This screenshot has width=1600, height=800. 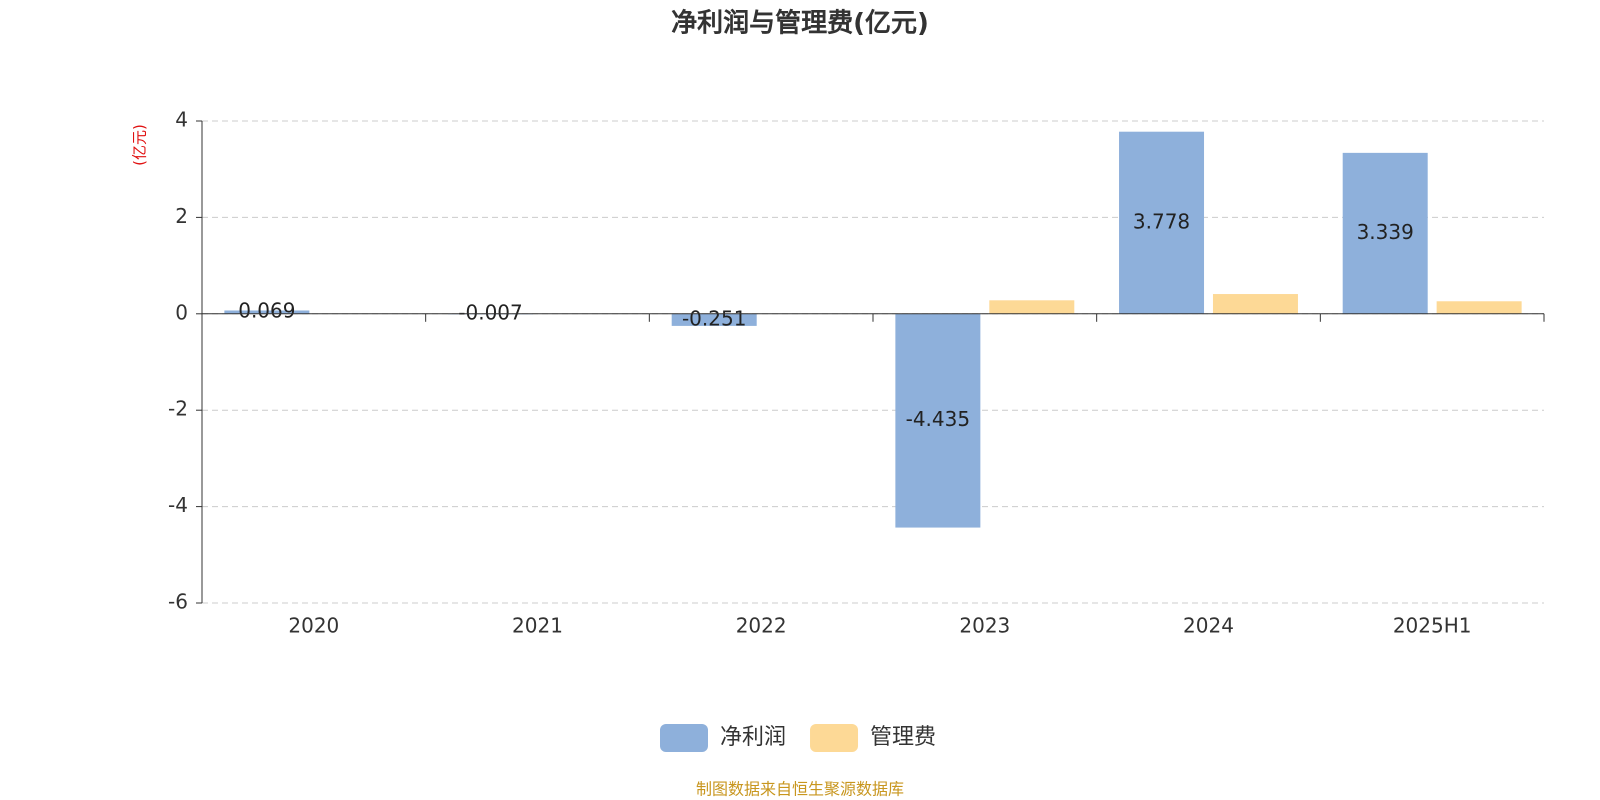 What do you see at coordinates (140, 145) in the screenshot?
I see `y-axis-label: (亿元)` at bounding box center [140, 145].